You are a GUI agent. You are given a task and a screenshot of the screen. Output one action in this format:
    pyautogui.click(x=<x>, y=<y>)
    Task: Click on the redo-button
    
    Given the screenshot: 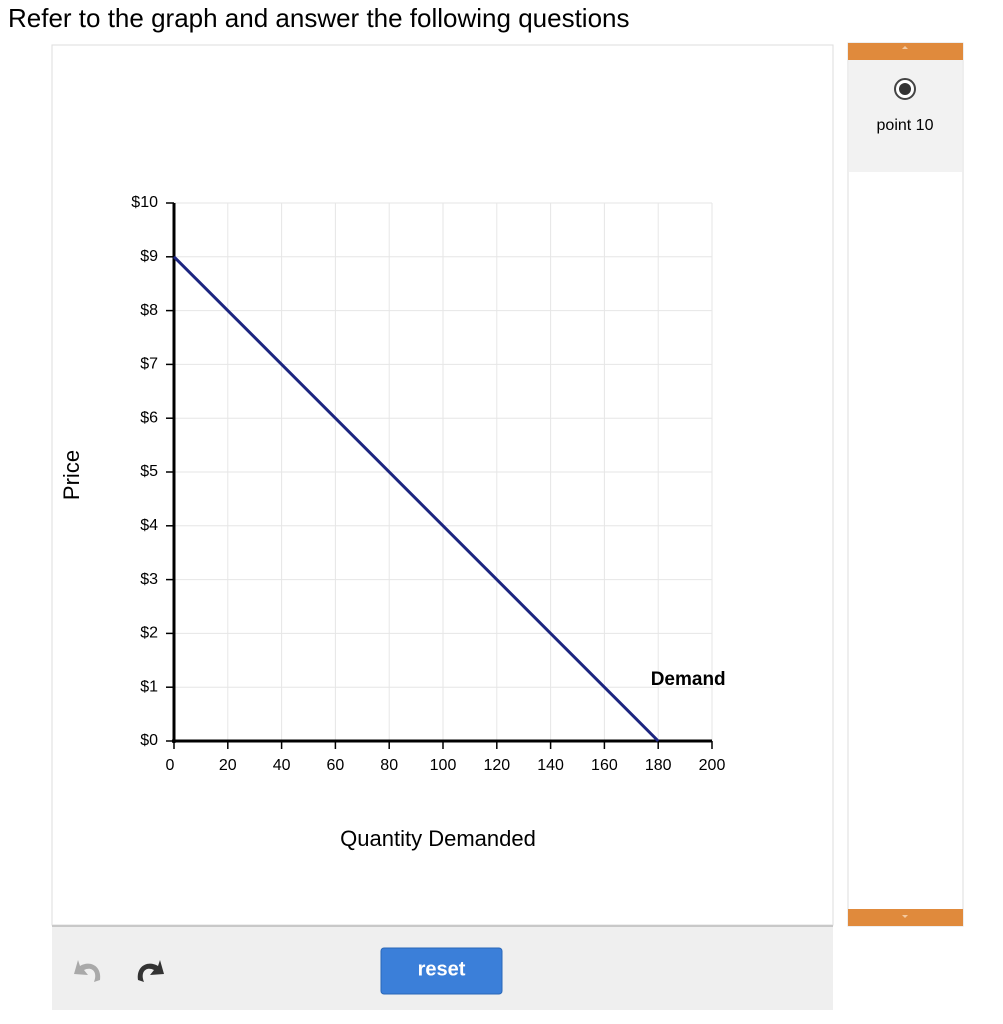 What is the action you would take?
    pyautogui.click(x=150, y=971)
    